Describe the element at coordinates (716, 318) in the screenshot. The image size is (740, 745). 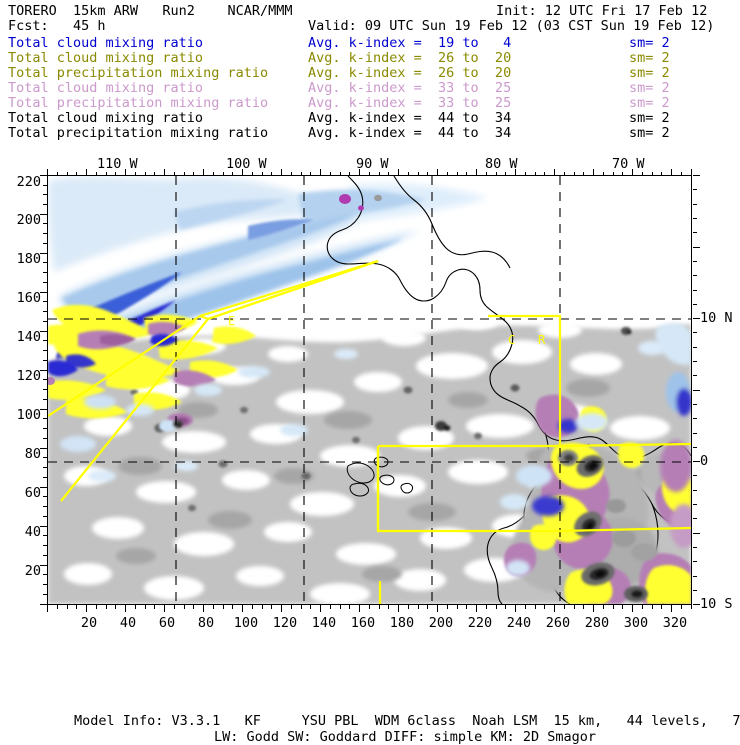
I see `right-axis-label: 10 N` at that location.